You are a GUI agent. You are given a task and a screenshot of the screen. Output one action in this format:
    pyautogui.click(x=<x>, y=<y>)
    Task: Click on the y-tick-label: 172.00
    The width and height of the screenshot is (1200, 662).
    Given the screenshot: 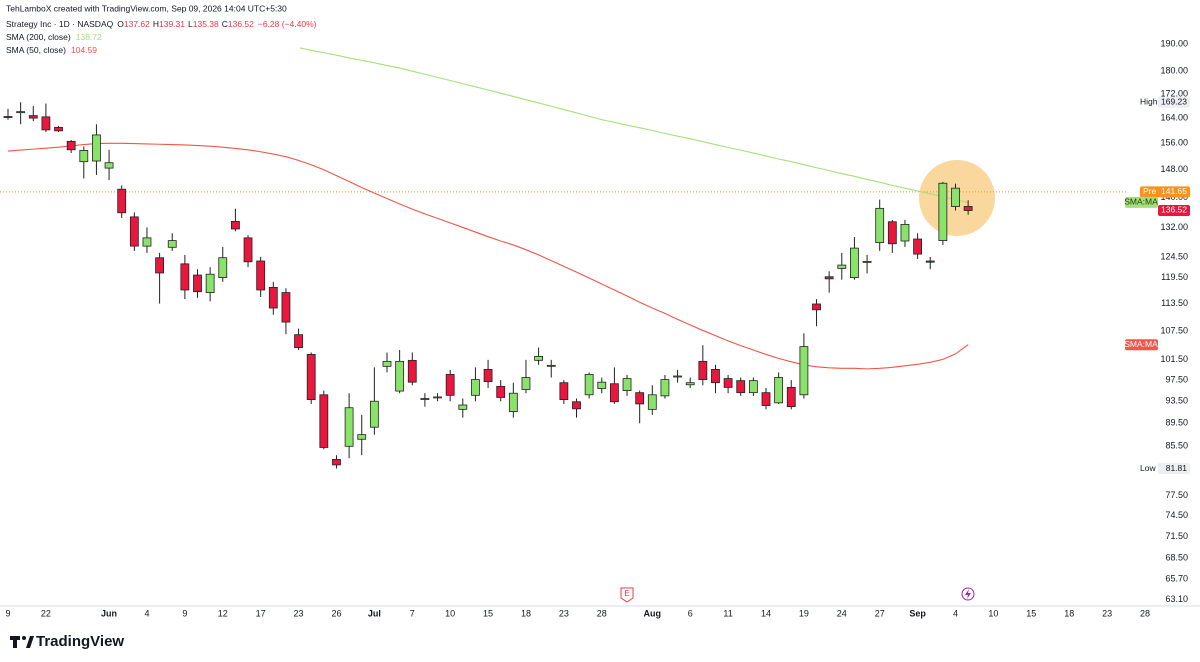 What is the action you would take?
    pyautogui.click(x=1174, y=93)
    